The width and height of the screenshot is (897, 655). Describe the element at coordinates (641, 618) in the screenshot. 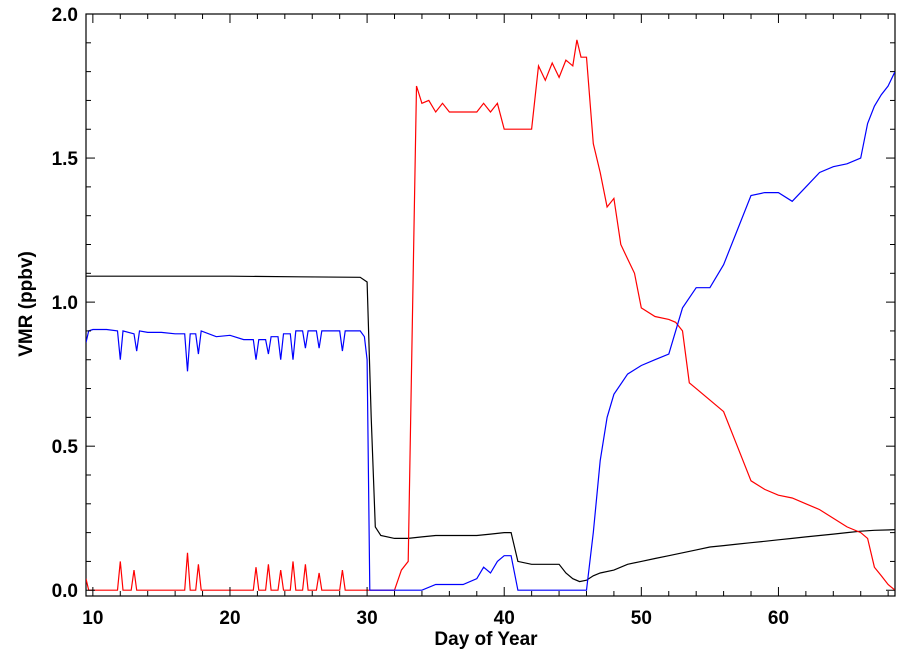

I see `x-tick-label: 50` at that location.